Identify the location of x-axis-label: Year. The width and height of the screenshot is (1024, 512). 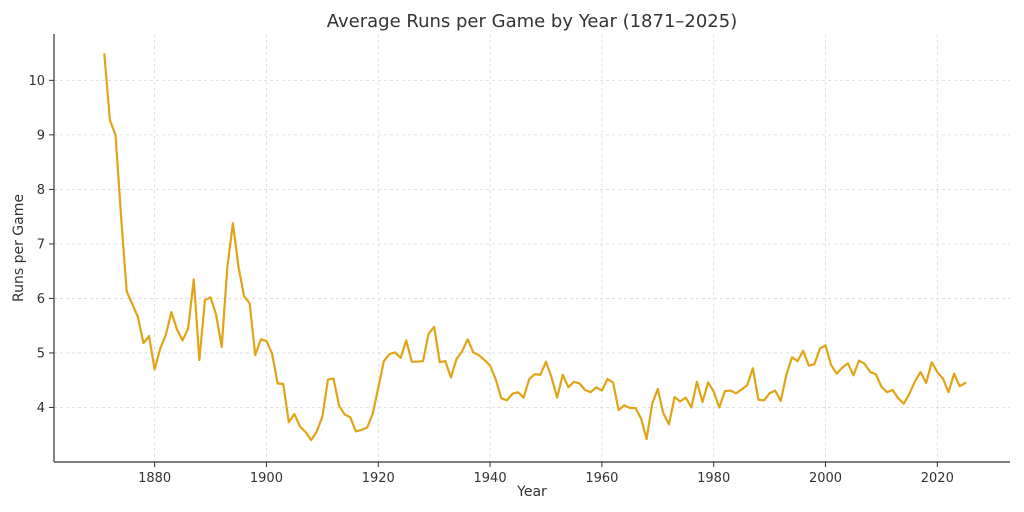
(531, 492).